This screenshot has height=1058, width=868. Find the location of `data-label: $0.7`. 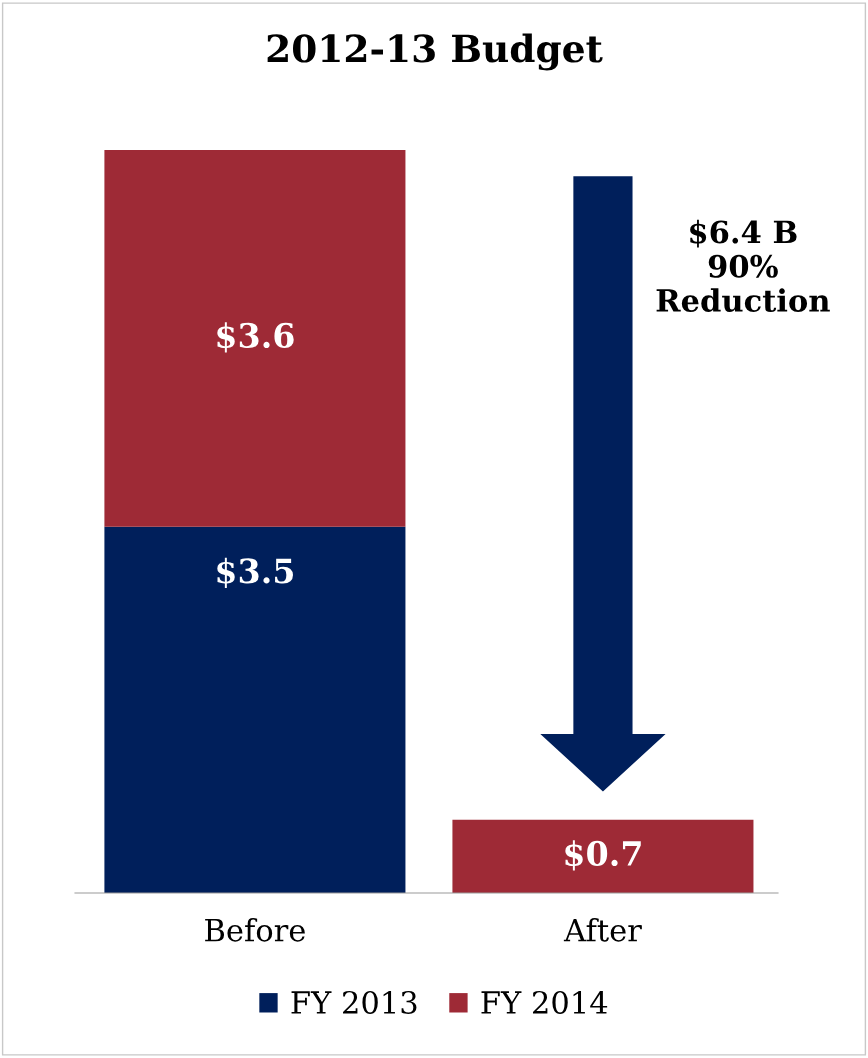

data-label: $0.7 is located at coordinates (603, 855).